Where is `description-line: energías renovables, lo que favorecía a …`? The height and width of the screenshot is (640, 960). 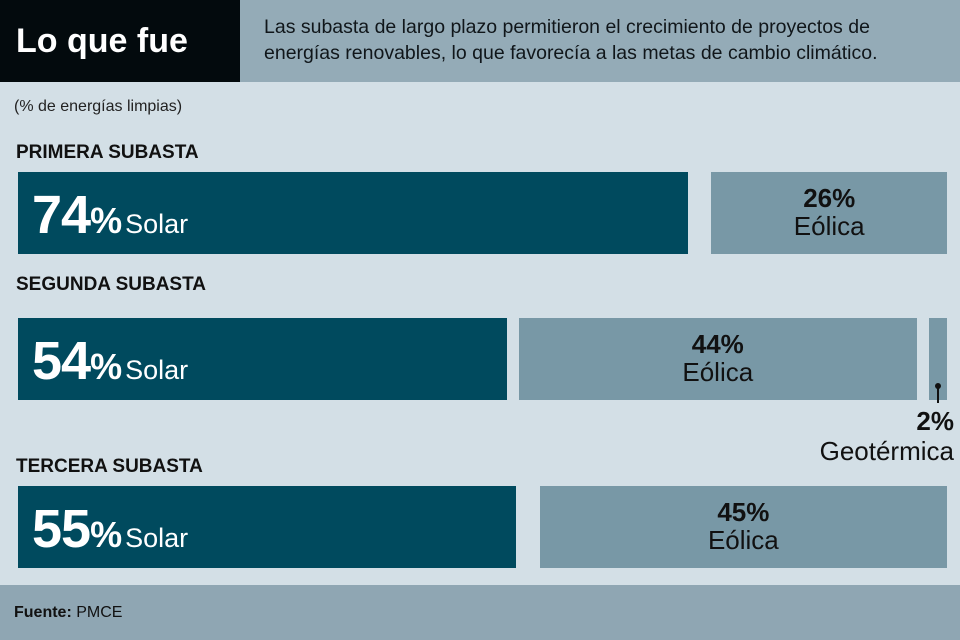 description-line: energías renovables, lo que favorecía a … is located at coordinates (571, 53).